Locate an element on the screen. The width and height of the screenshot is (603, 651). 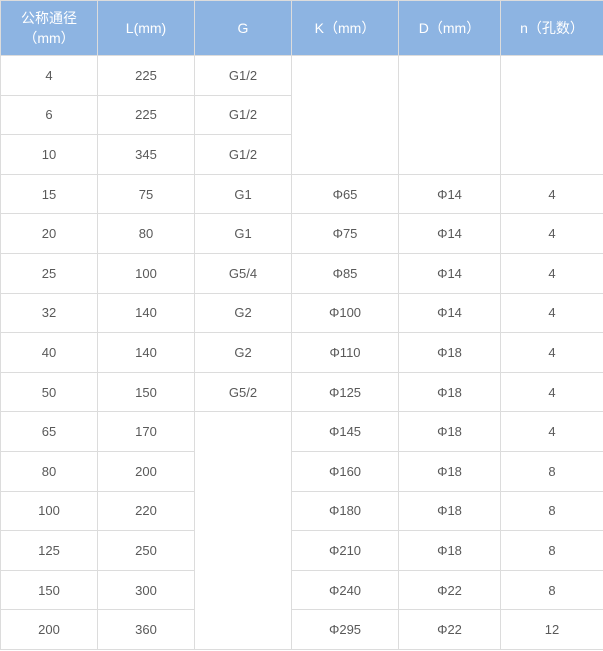
cell-dn: 20 is located at coordinates (49, 233).